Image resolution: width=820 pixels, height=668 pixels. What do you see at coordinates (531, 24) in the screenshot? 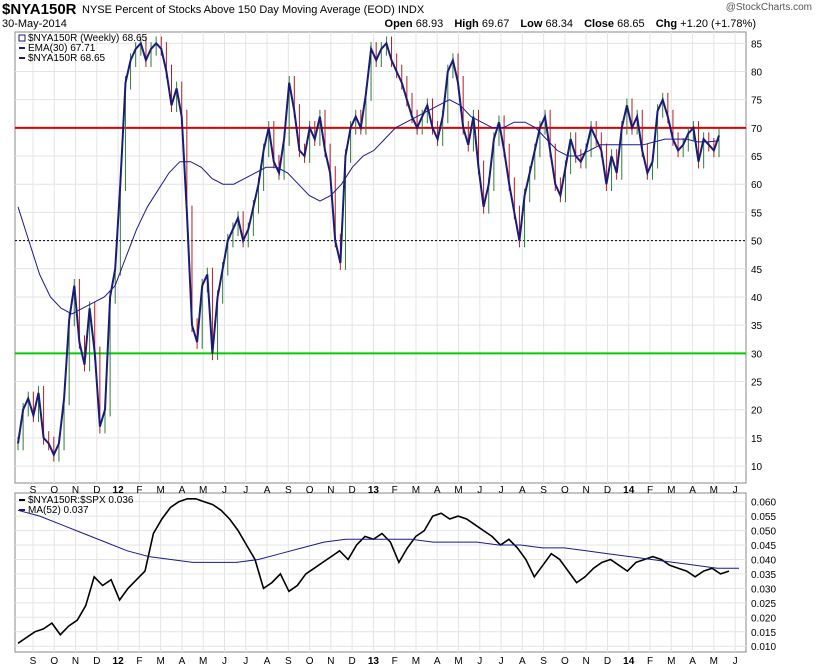
I see `low-label: Low` at bounding box center [531, 24].